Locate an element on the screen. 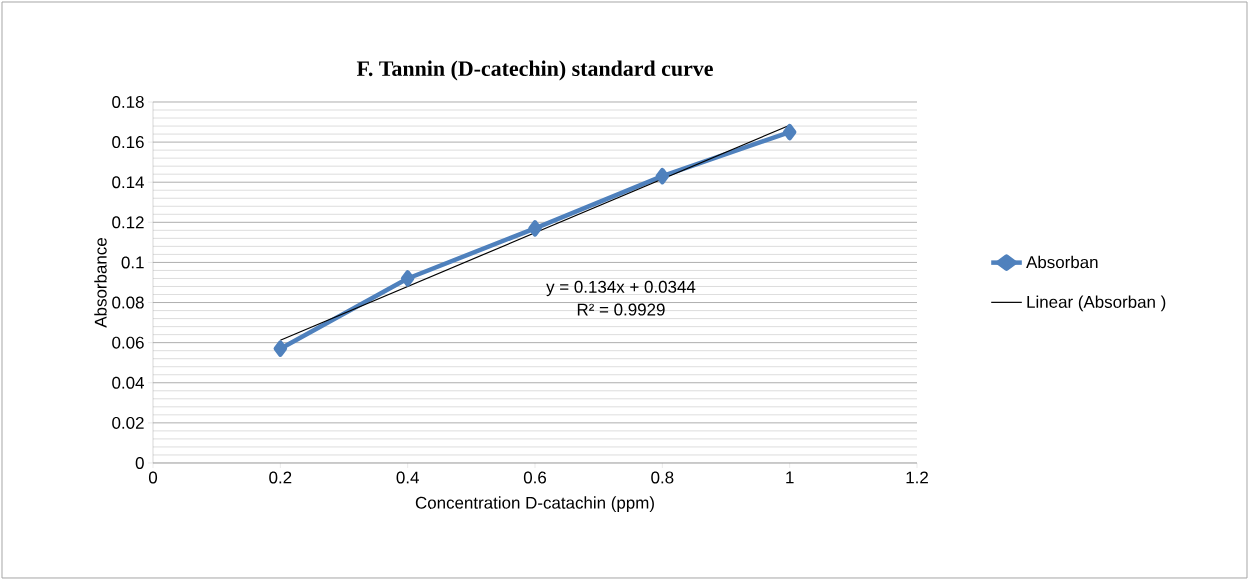  x-tick-label: 0.8 is located at coordinates (662, 477).